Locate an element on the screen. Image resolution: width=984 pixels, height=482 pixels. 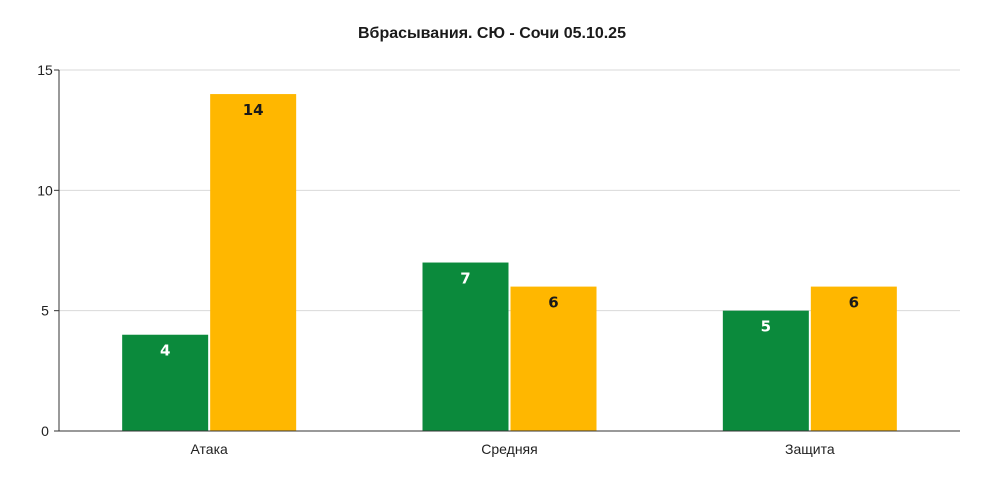
y-tick-label: 0 is located at coordinates (45, 431).